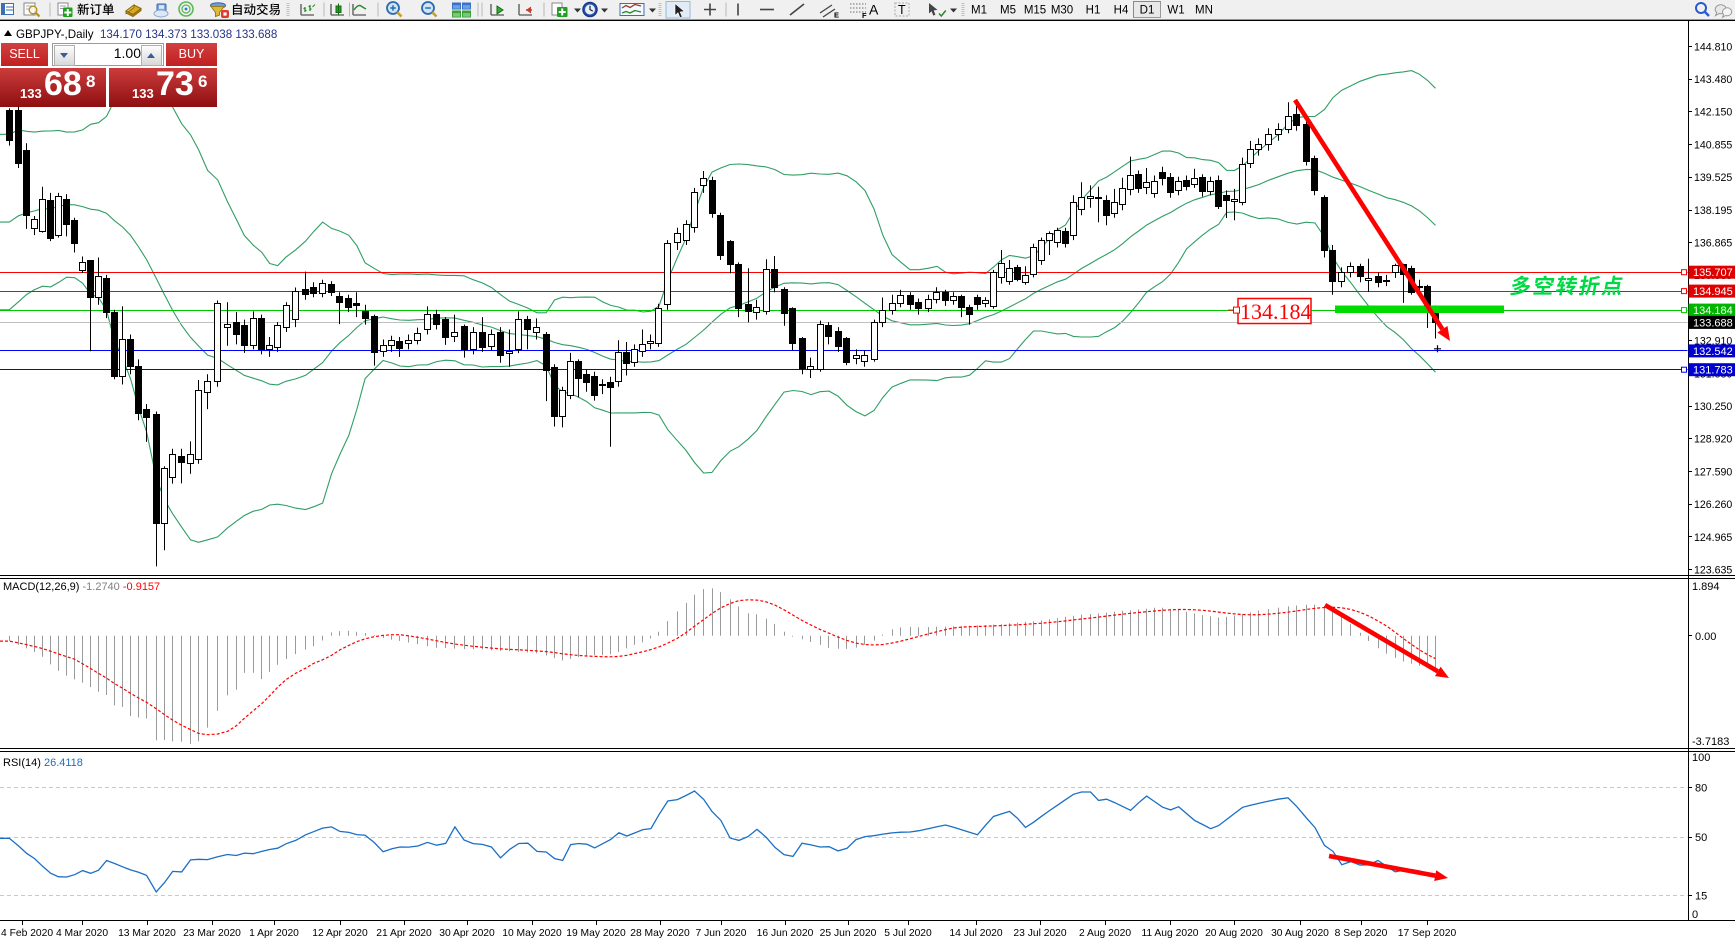  Describe the element at coordinates (1008, 11) in the screenshot. I see `svg-text: M5` at that location.